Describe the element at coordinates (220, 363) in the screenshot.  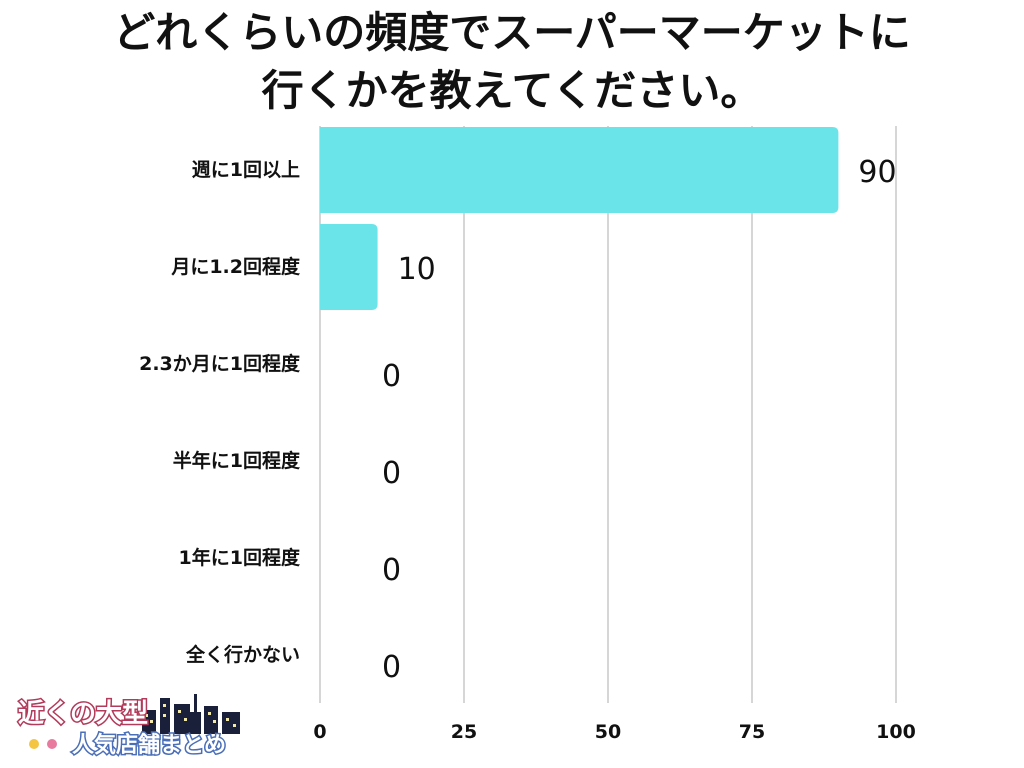
I see `category-label: 2.3か月に1回程度` at that location.